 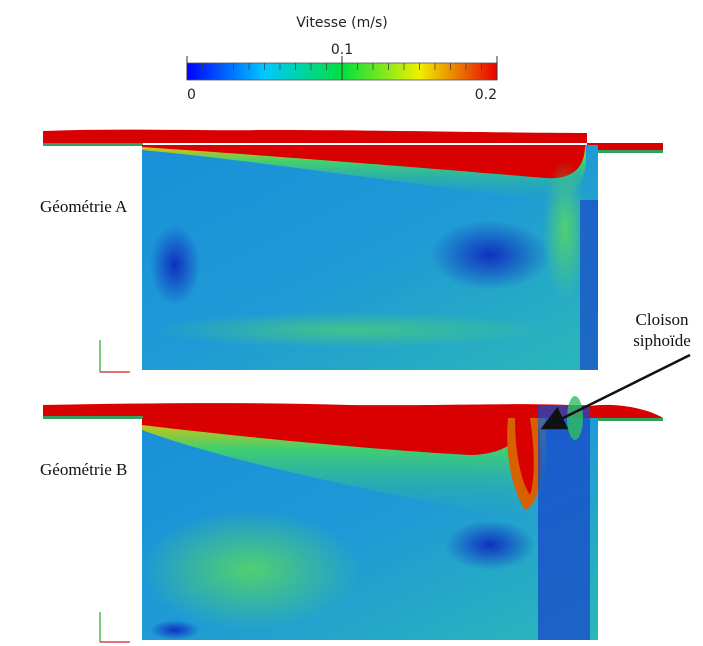 I want to click on colorbar-tick-label: 0.2, so click(x=486, y=95).